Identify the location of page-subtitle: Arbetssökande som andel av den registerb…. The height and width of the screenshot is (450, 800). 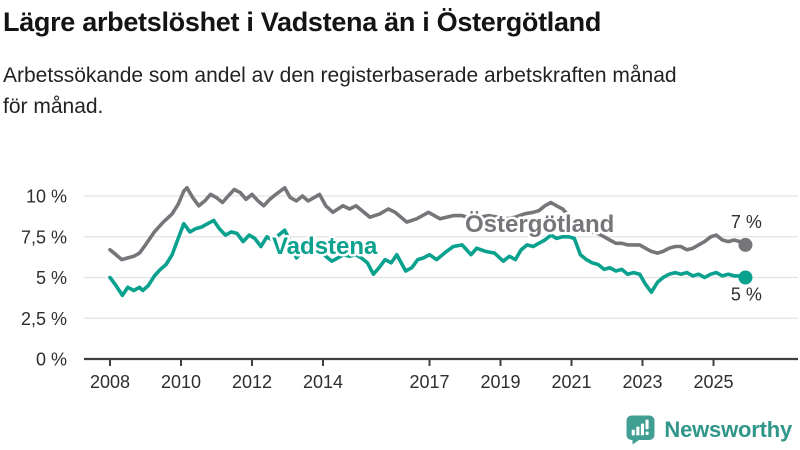
(398, 91).